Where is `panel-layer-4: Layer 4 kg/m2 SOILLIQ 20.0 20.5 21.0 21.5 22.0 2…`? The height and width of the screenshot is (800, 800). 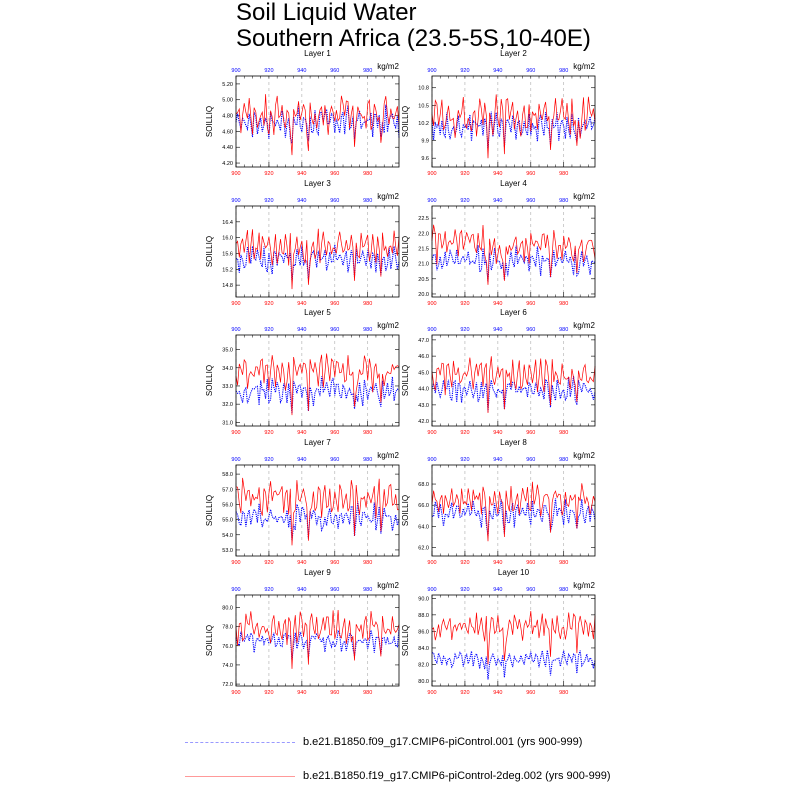 panel-layer-4: Layer 4 kg/m2 SOILLIQ 20.0 20.5 21.0 21.5 22.0 2… is located at coordinates (498, 243).